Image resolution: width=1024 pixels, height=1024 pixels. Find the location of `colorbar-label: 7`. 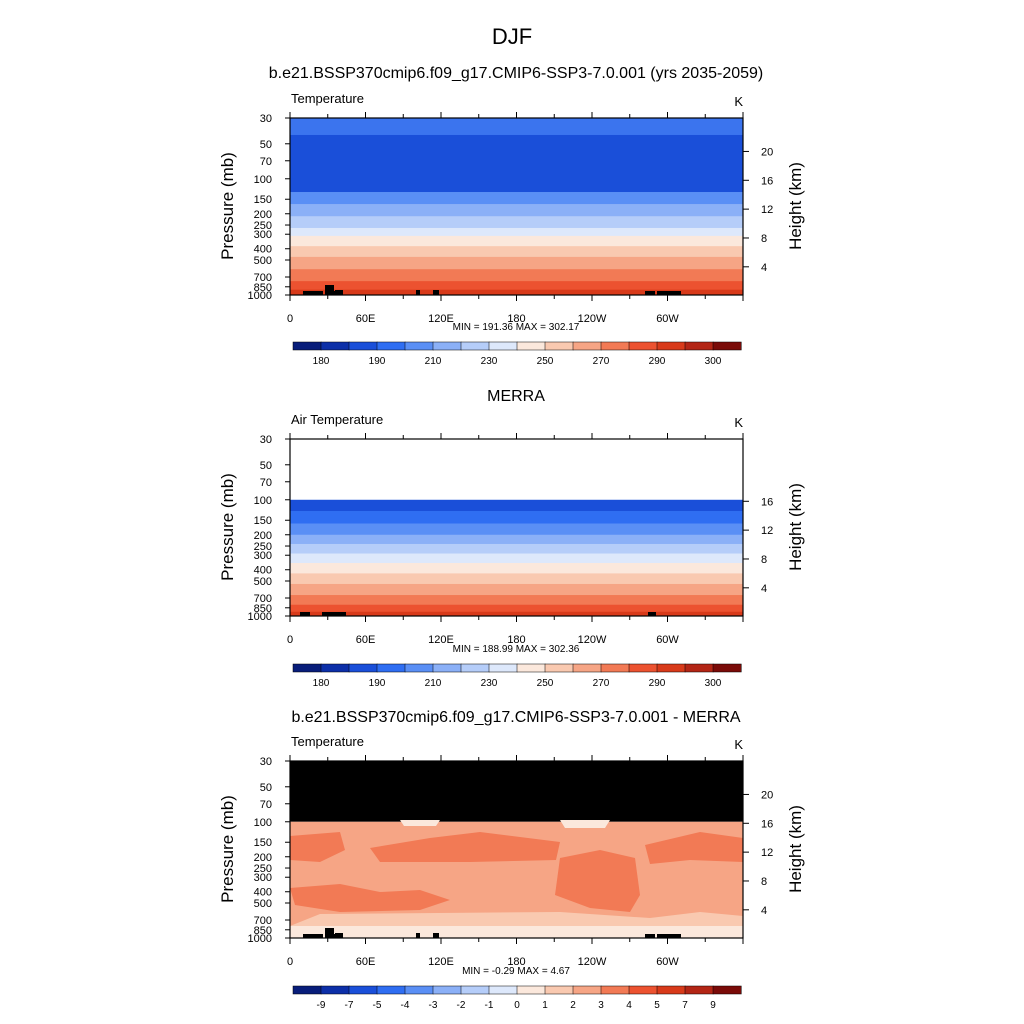

colorbar-label: 7 is located at coordinates (685, 1005).